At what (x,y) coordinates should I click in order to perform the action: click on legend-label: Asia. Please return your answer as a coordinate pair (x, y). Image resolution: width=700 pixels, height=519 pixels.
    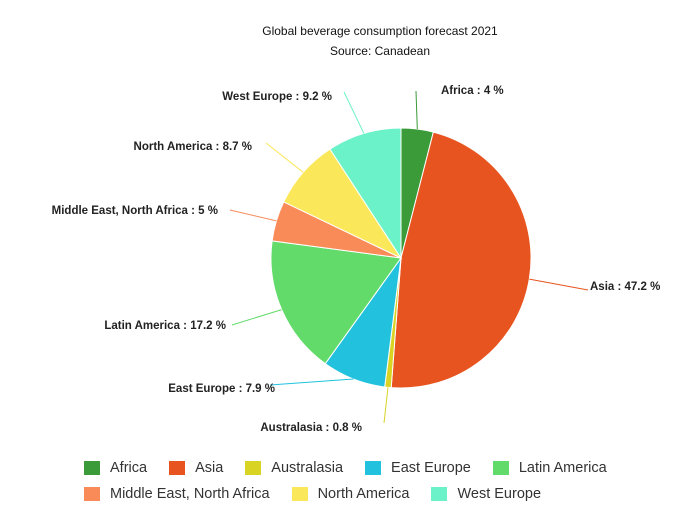
    Looking at the image, I should click on (209, 468).